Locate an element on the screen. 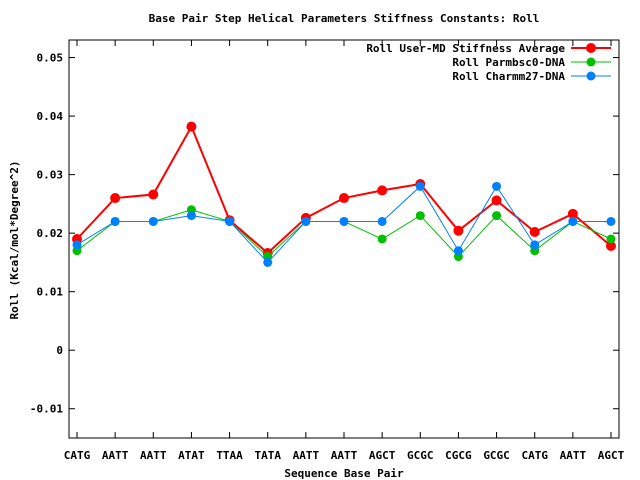 The width and height of the screenshot is (640, 480). y-tick-label: 0.04 is located at coordinates (50, 116).